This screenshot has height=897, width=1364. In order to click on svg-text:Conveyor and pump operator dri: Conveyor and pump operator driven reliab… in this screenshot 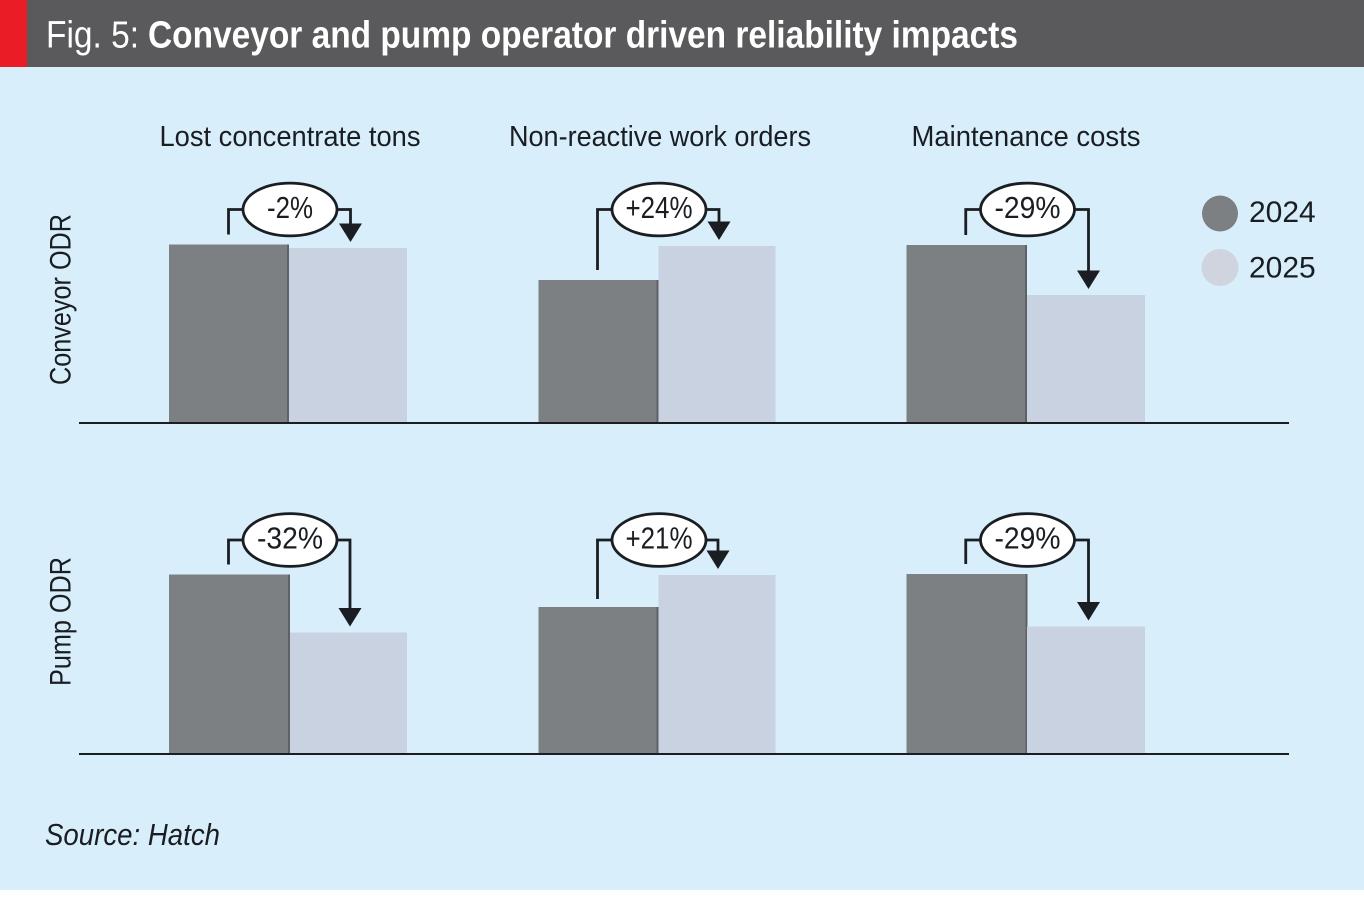, I will do `click(583, 36)`.